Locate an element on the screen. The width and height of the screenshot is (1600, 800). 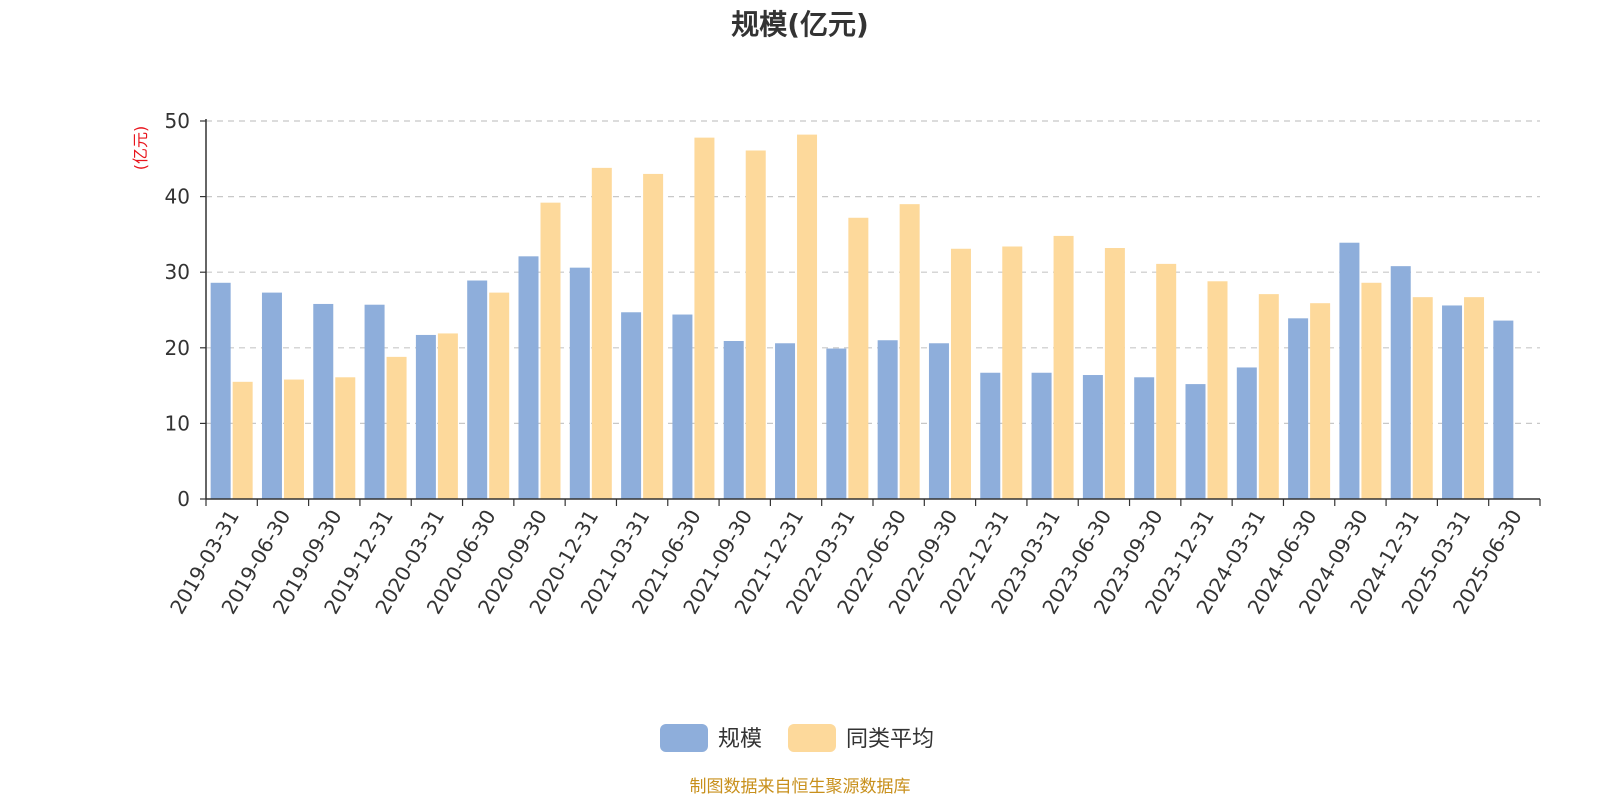
y-tick-label: 20 is located at coordinates (177, 348).